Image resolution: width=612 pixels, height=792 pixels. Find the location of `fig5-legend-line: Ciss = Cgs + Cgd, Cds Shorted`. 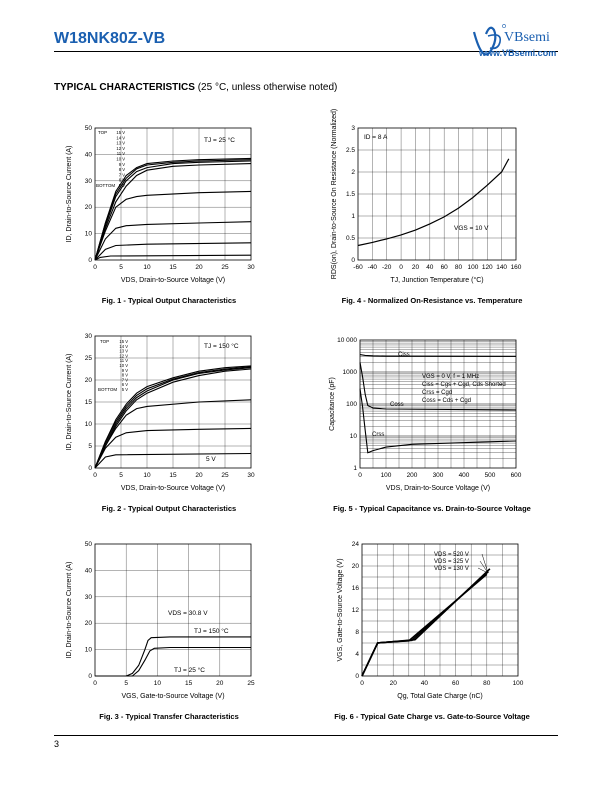

fig5-legend-line: Ciss = Cgs + Cgd, Cds Shorted is located at coordinates (464, 385).